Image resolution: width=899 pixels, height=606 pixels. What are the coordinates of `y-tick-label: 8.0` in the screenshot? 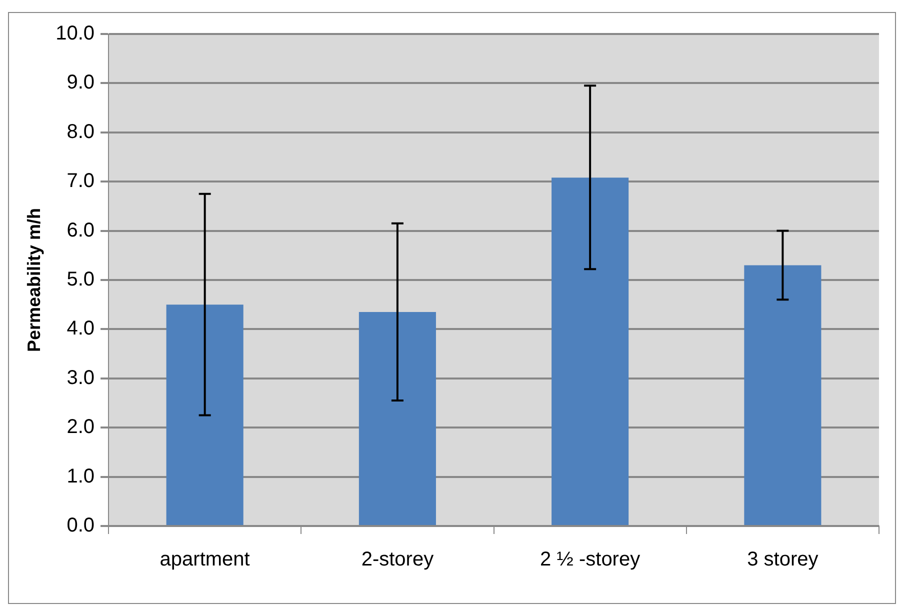 It's located at (80, 131).